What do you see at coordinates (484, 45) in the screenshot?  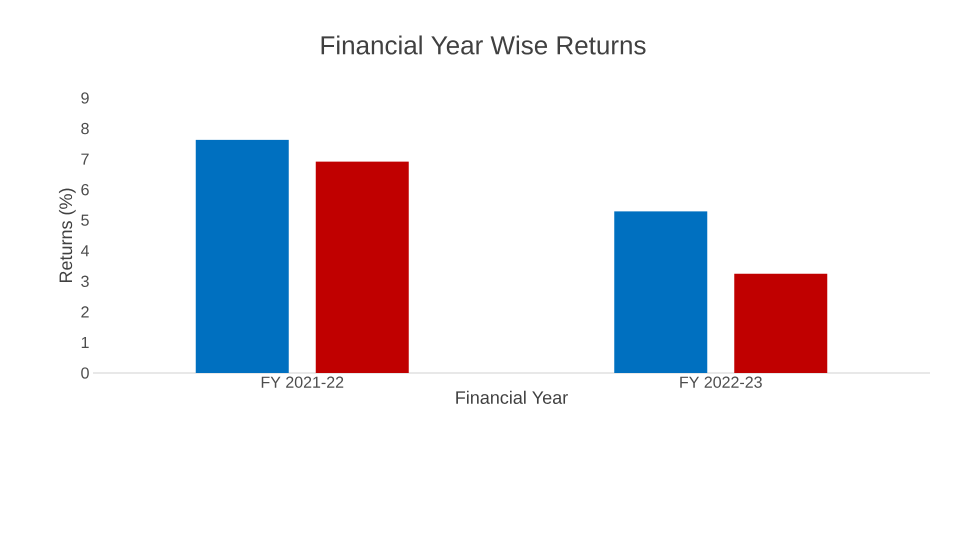 I see `chart-title: Financial Year Wise Returns` at bounding box center [484, 45].